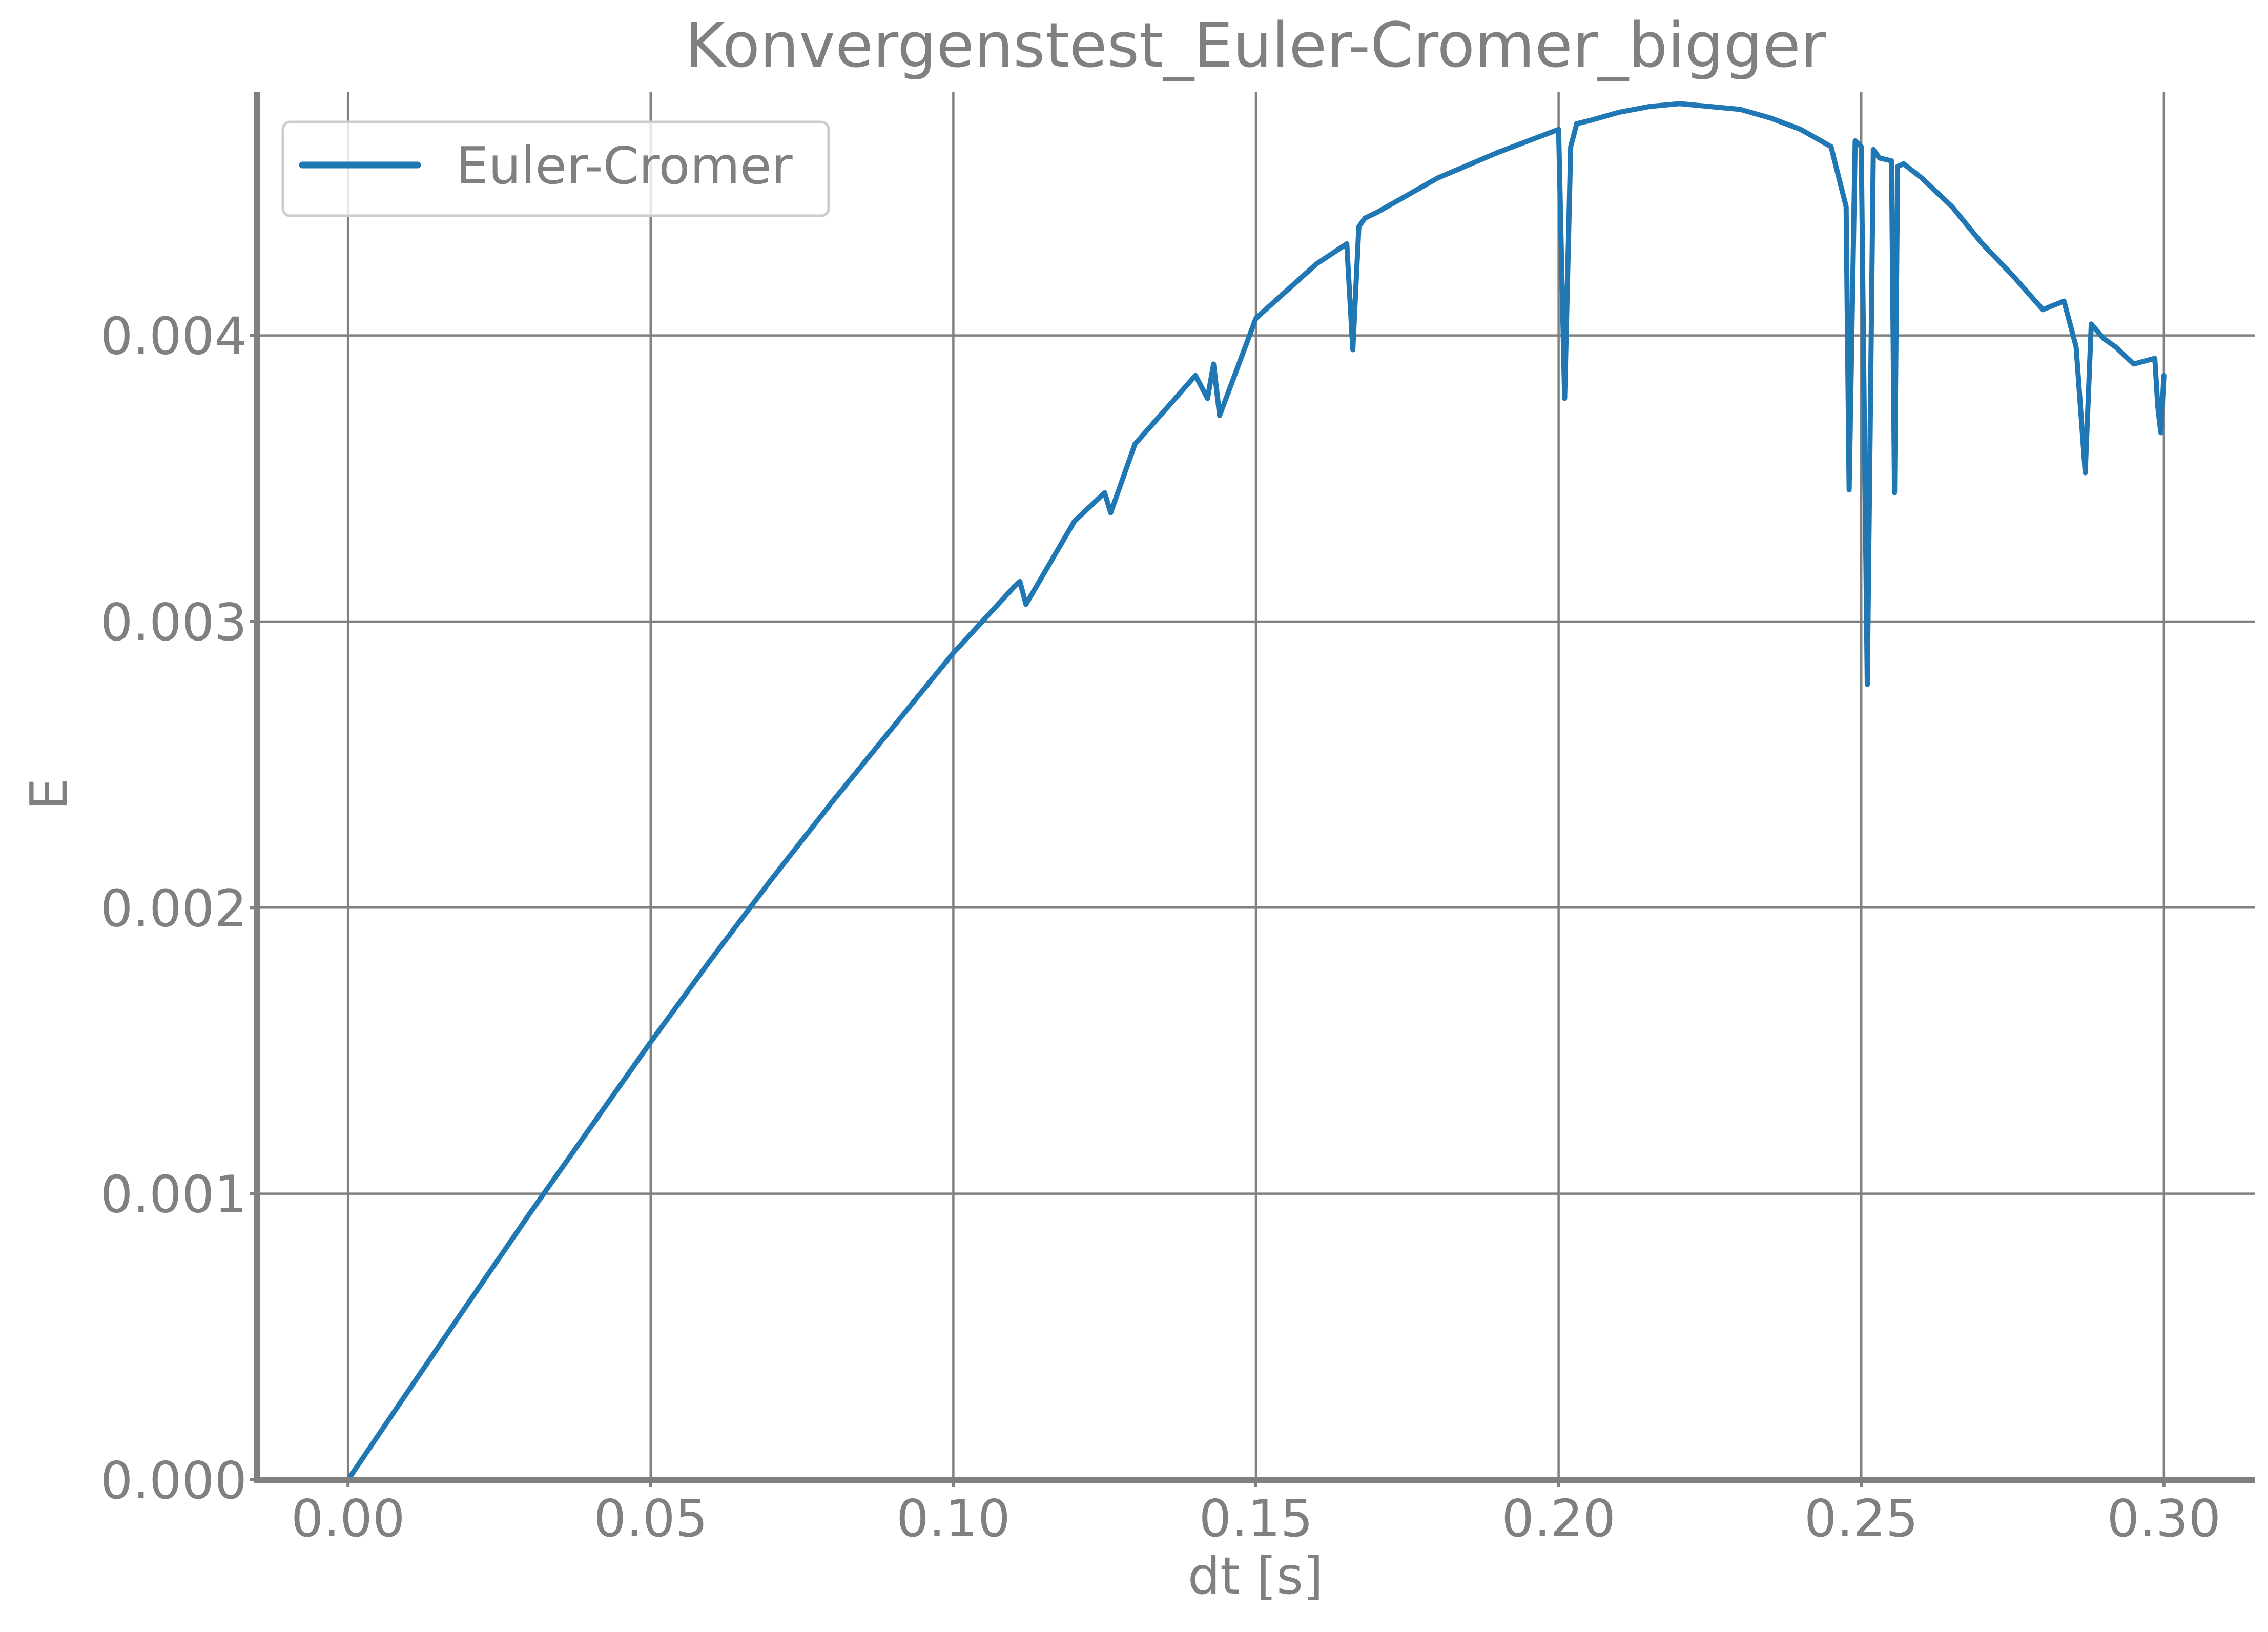  What do you see at coordinates (1256, 1518) in the screenshot?
I see `x-tick-label: 0.15` at bounding box center [1256, 1518].